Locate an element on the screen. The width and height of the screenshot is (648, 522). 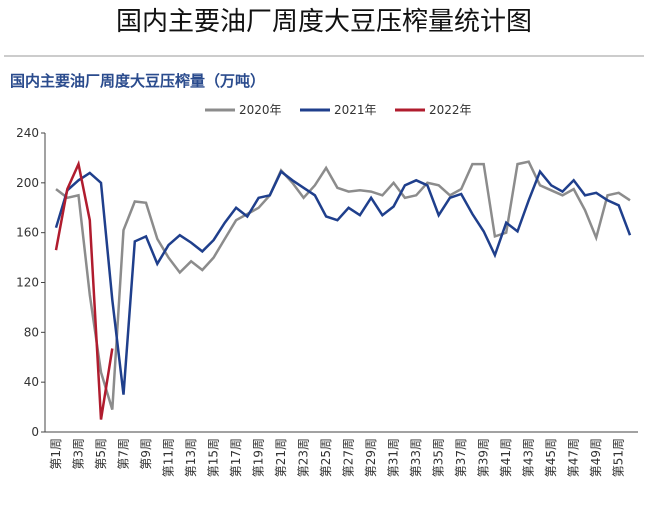
chart-title: 国内主要油厂周度大豆压榨量（万吨） is located at coordinates (137, 81).